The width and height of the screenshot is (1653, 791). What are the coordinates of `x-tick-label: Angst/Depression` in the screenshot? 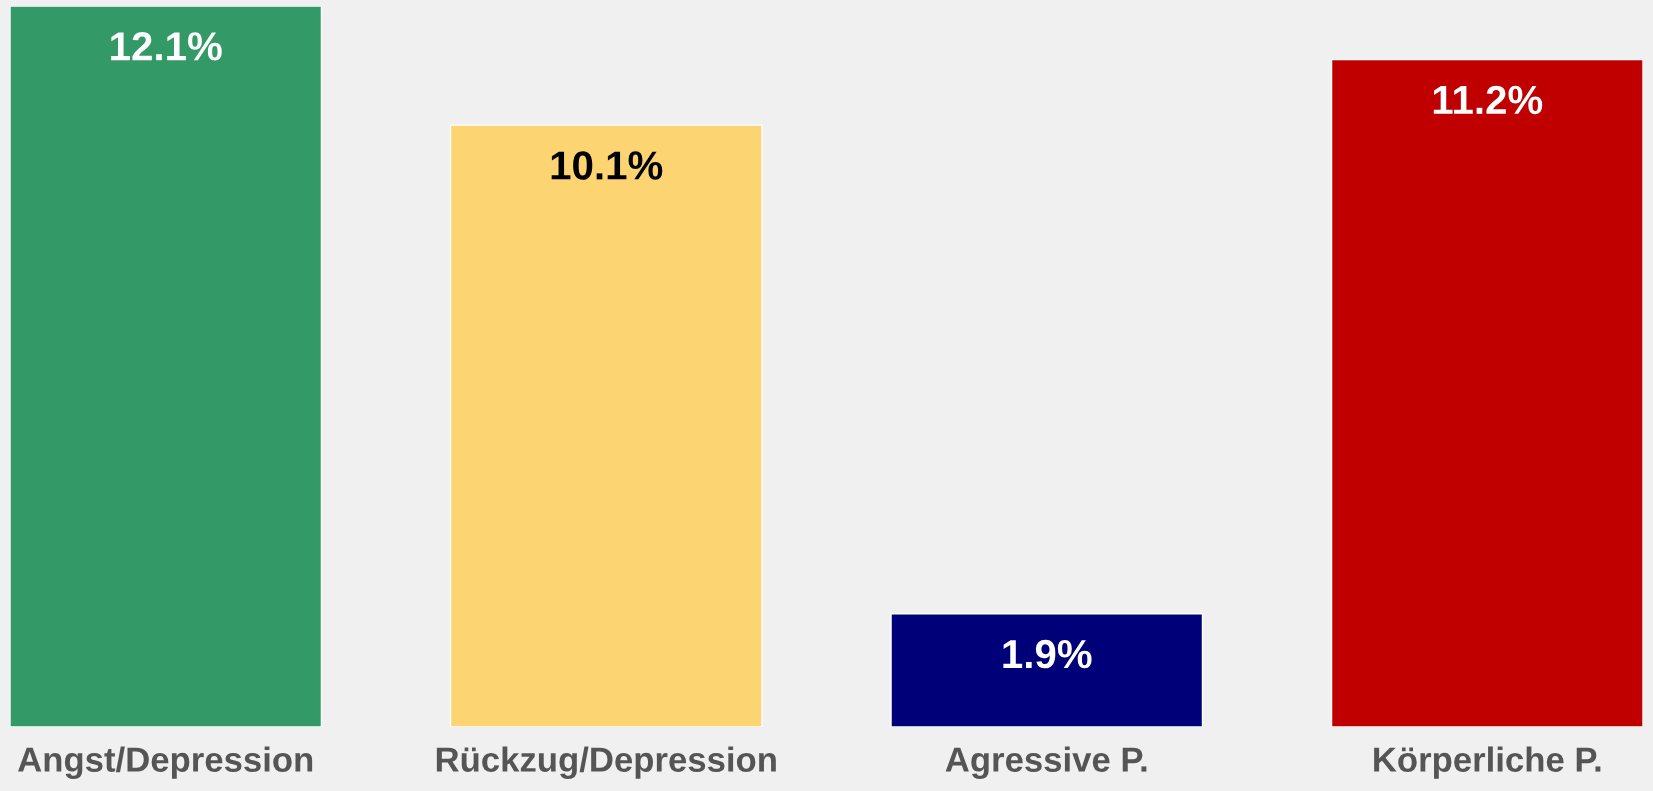 It's located at (165, 762).